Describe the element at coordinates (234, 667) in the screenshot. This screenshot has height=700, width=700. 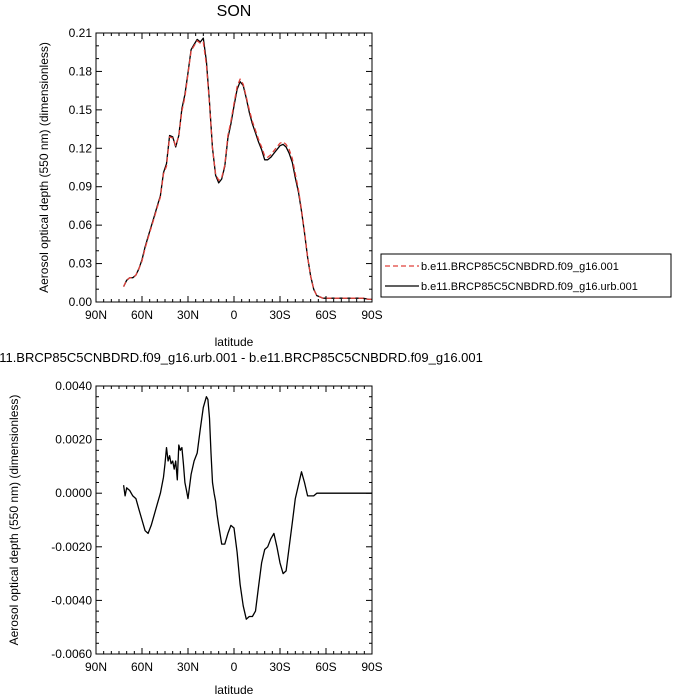
I see `bottom-xtick-label: 0` at that location.